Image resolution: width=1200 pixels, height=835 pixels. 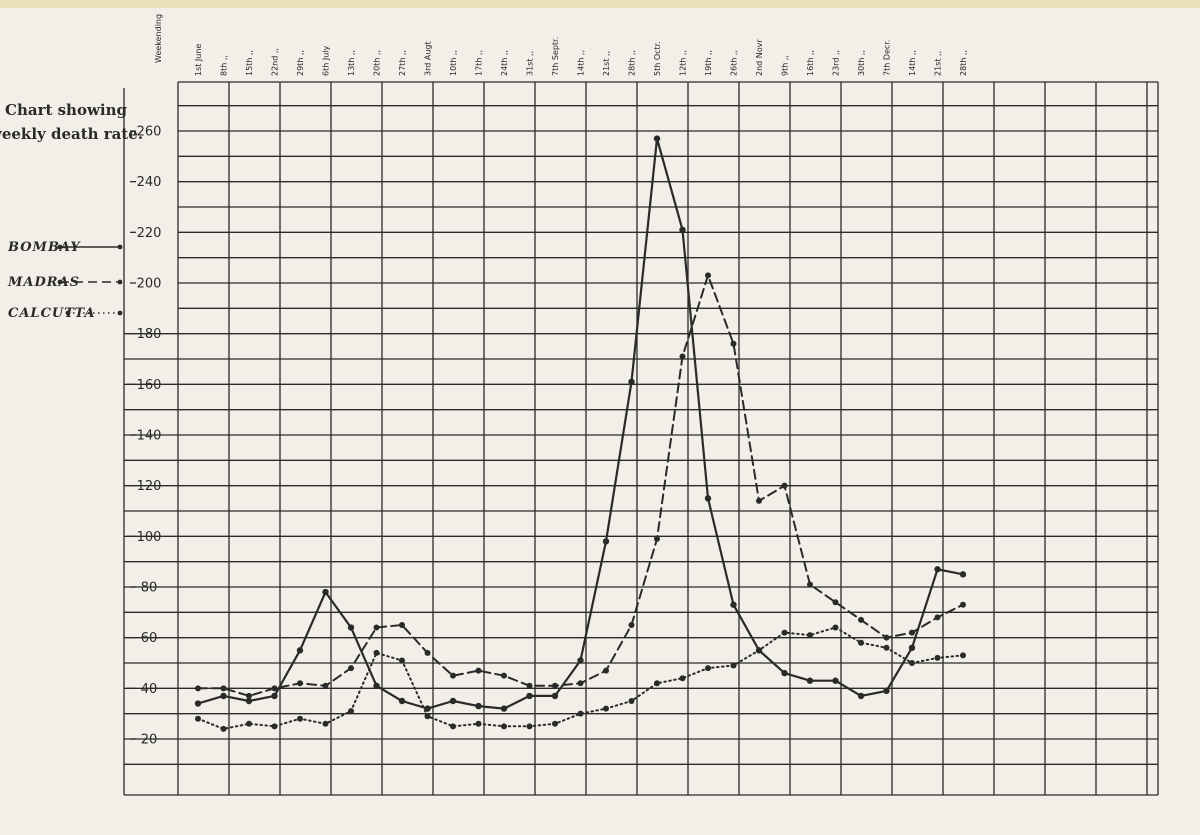 I want to click on x-tick-label: 7th Decr., so click(x=887, y=58).